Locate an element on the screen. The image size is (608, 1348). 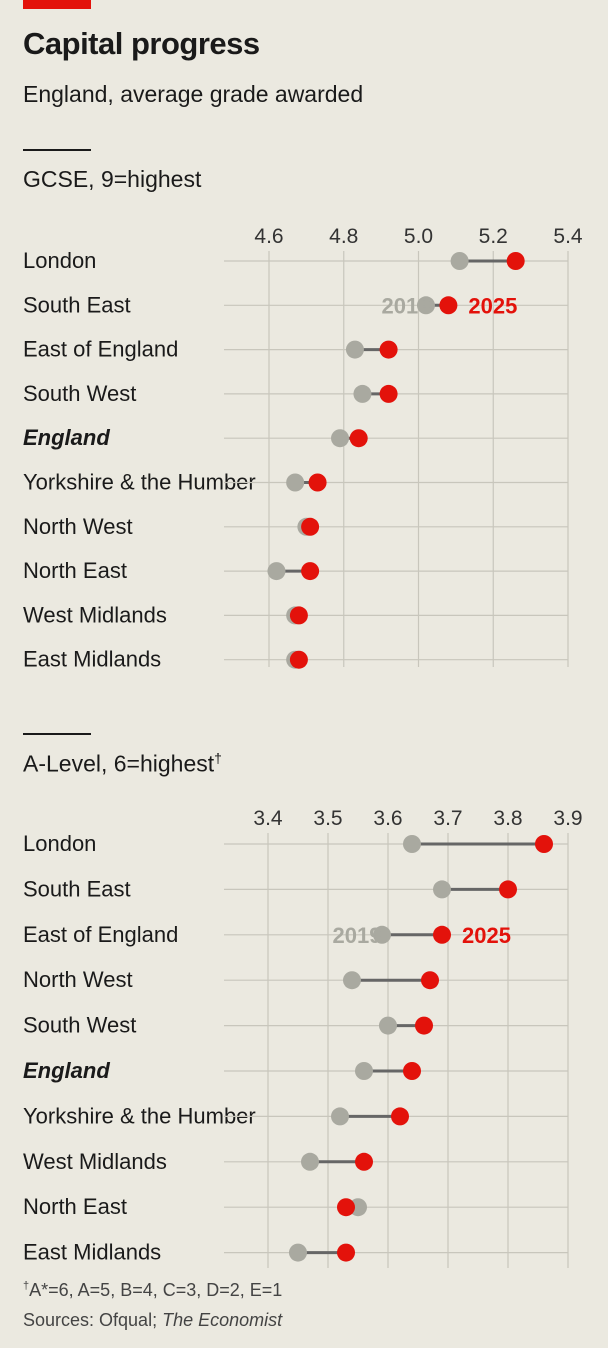
section-rule-gcse is located at coordinates (57, 150).